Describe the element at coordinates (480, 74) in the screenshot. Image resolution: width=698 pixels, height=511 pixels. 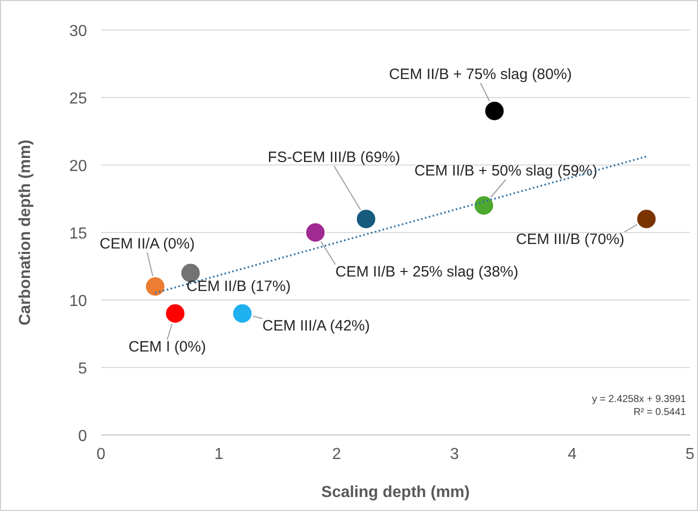
I see `series-label: CEM II/B + 75% slag (80%)` at that location.